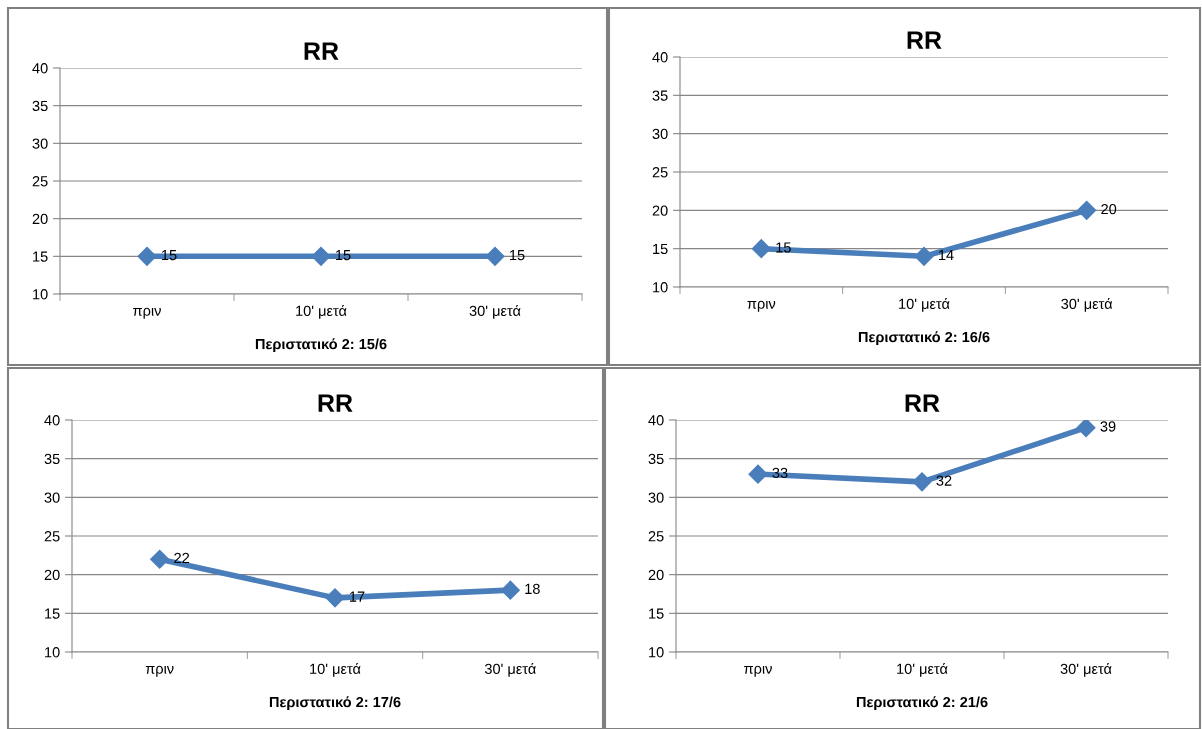 This screenshot has height=729, width=1202. What do you see at coordinates (335, 703) in the screenshot?
I see `x-axis-title: Περιστατικό 2: 17/6` at bounding box center [335, 703].